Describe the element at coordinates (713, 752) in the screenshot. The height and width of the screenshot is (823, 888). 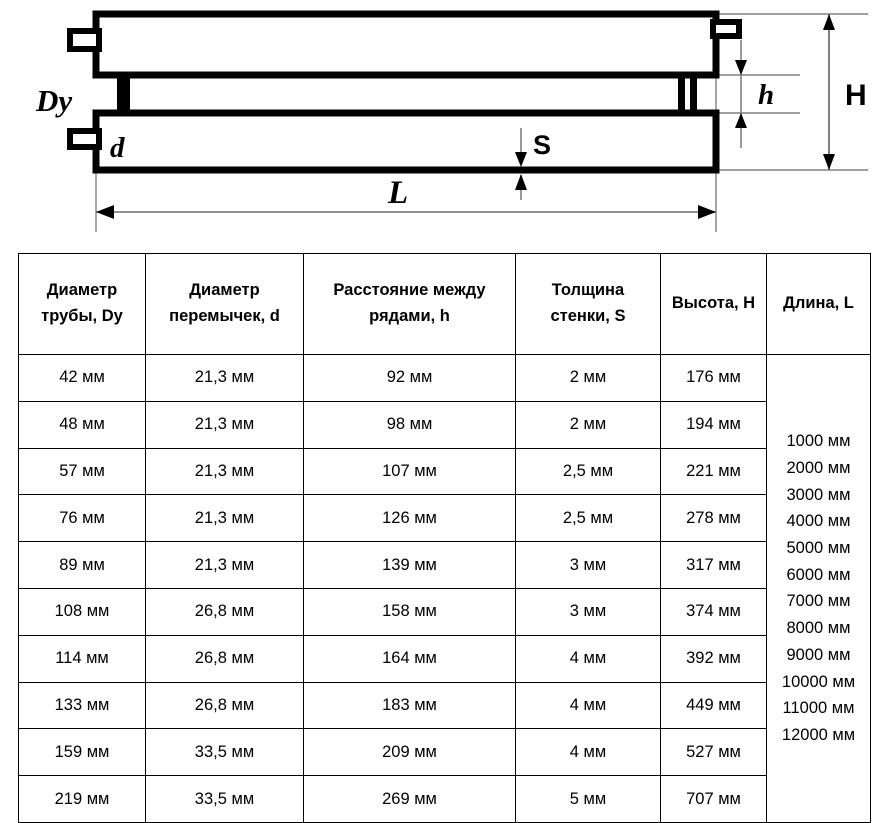
I see `cell-height: 527 мм` at that location.